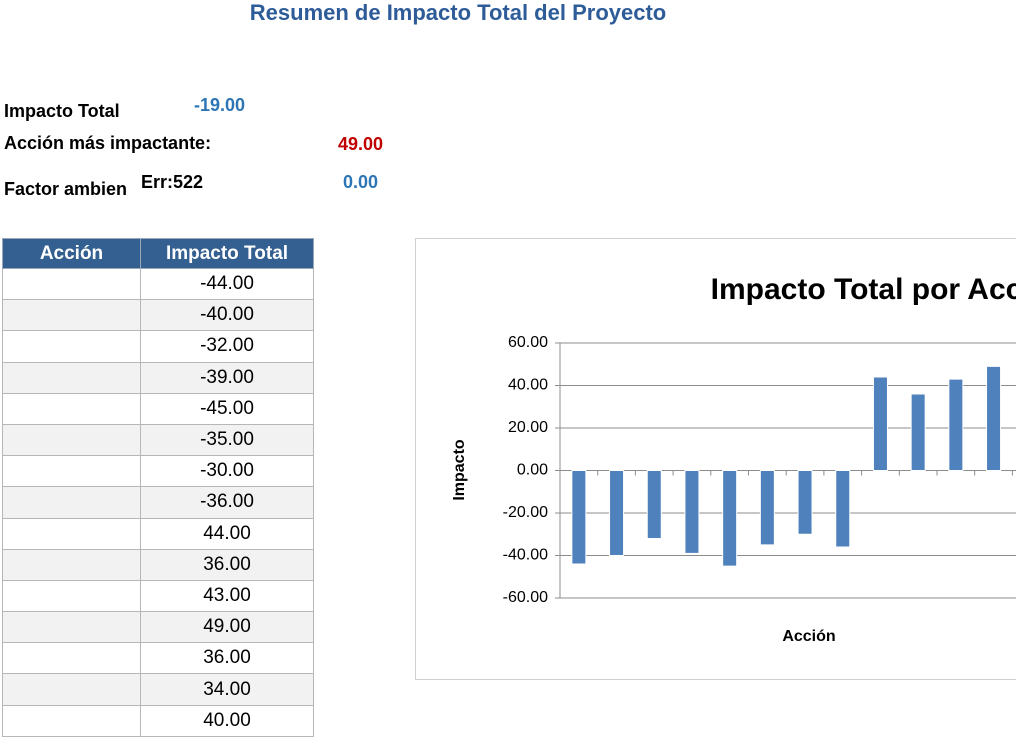  What do you see at coordinates (528, 427) in the screenshot?
I see `y-tick-label: 20.00` at bounding box center [528, 427].